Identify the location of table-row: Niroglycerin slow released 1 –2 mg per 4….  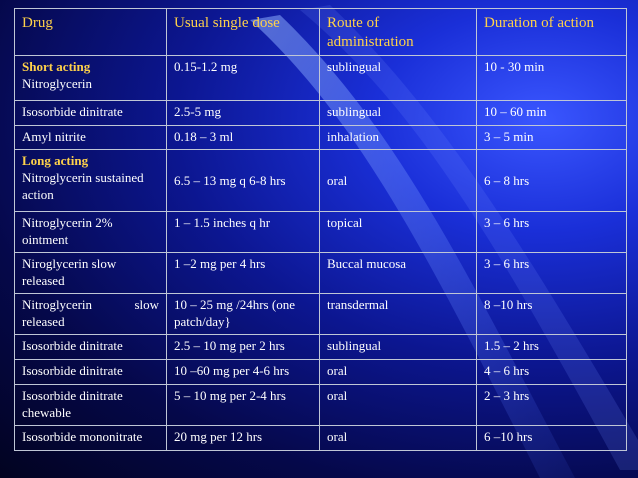
(320, 273).